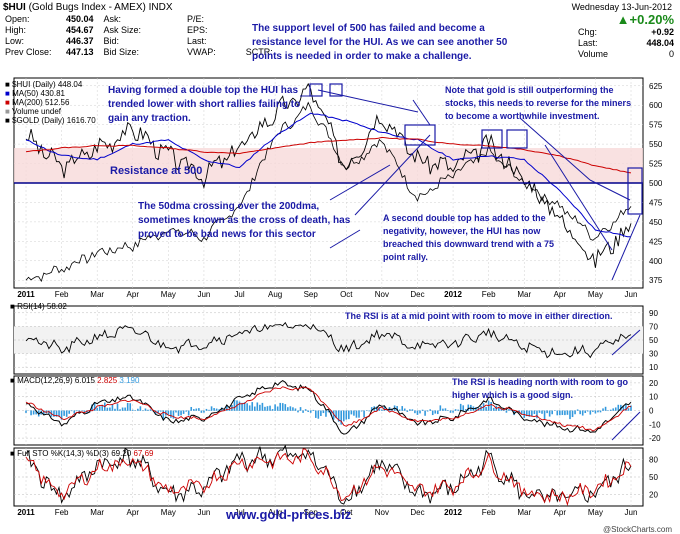 This screenshot has height=534, width=680. Describe the element at coordinates (626, 32) in the screenshot. I see `chg-row: Chg: +0.92` at that location.